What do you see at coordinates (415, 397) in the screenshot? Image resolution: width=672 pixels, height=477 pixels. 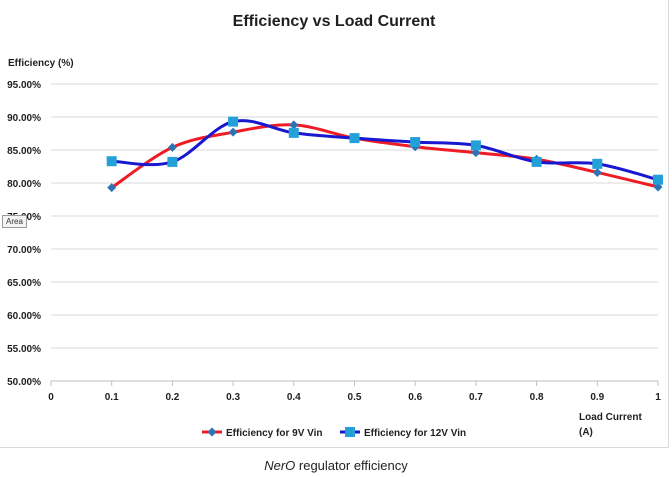 I see `x-tick-label: 0.6` at bounding box center [415, 397].